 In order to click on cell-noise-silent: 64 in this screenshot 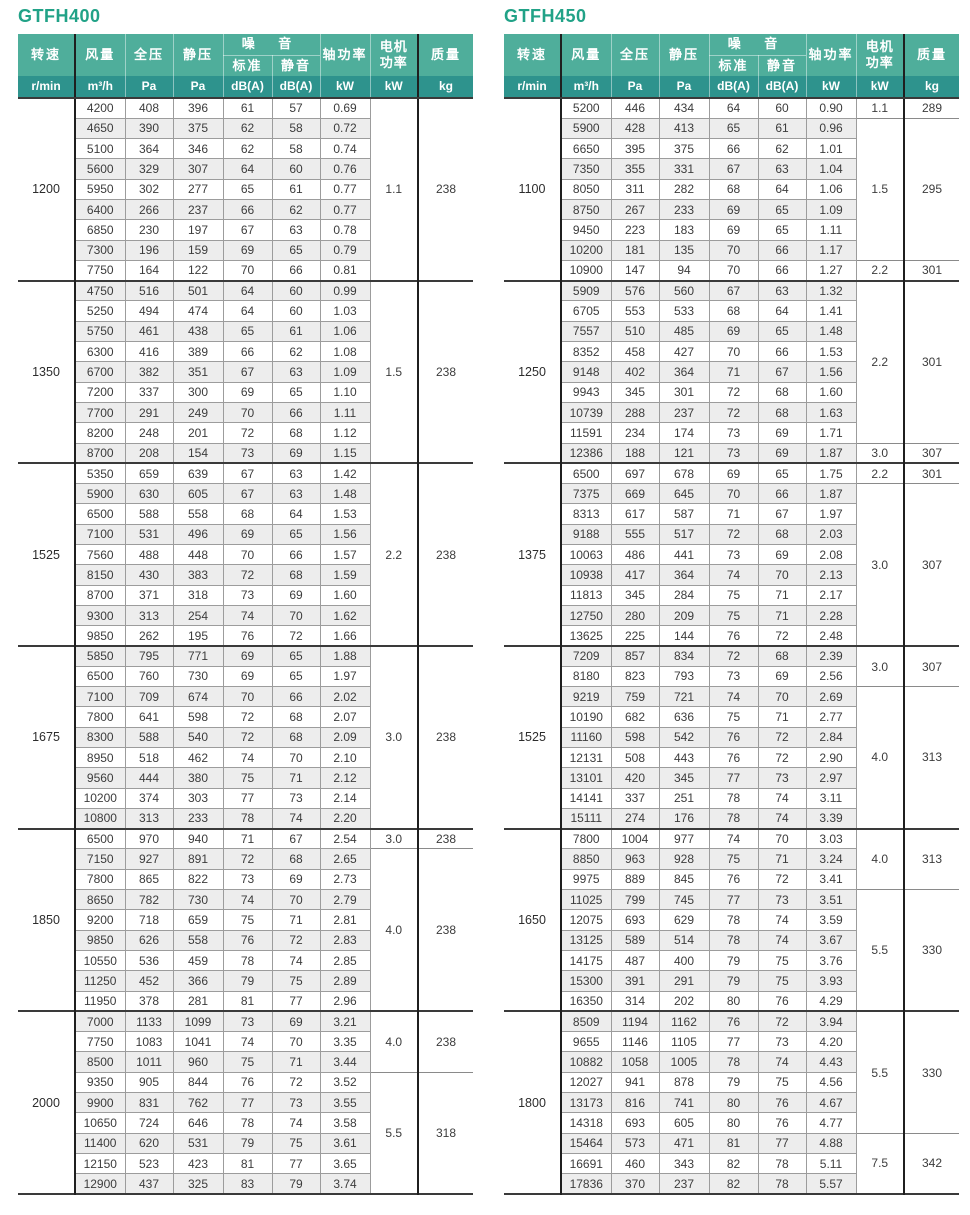, I will do `click(781, 311)`.